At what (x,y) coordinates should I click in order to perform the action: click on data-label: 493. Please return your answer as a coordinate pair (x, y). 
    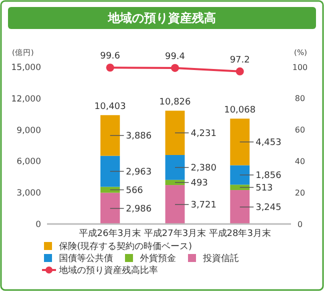
    Looking at the image, I should click on (199, 183).